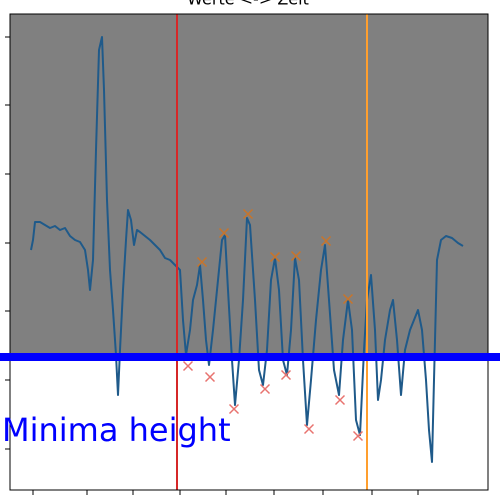 This screenshot has height=500, width=500. What do you see at coordinates (248, 4) in the screenshot?
I see `chart-title: Werte <-> Zeit` at bounding box center [248, 4].